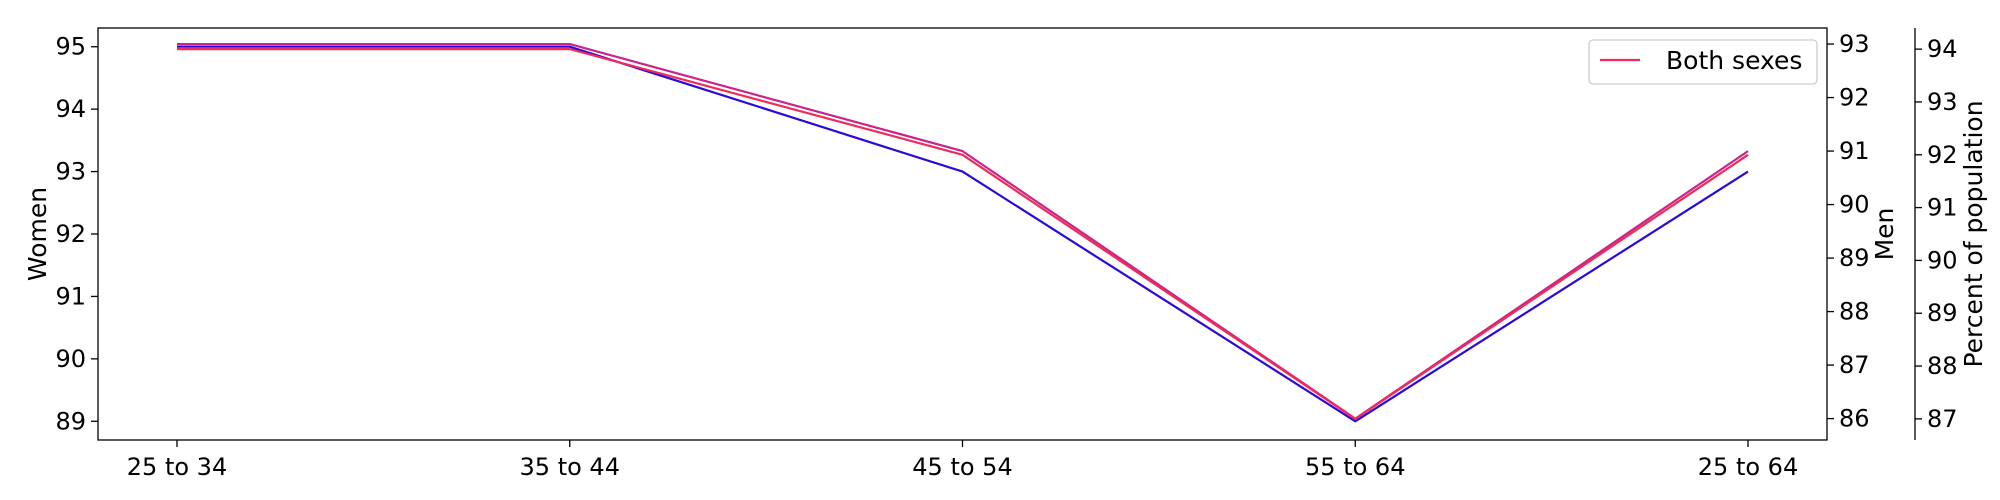 The width and height of the screenshot is (2000, 500). What do you see at coordinates (1973, 233) in the screenshot?
I see `y-axis-right2-title: Percent of population` at bounding box center [1973, 233].